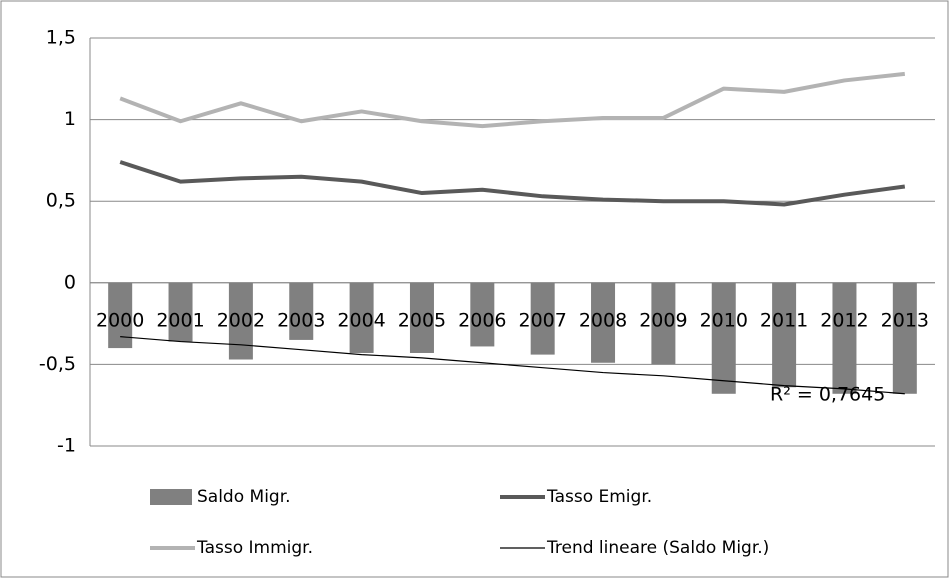 The width and height of the screenshot is (950, 579). What do you see at coordinates (844, 320) in the screenshot?
I see `x-tick-label: 2012` at bounding box center [844, 320].